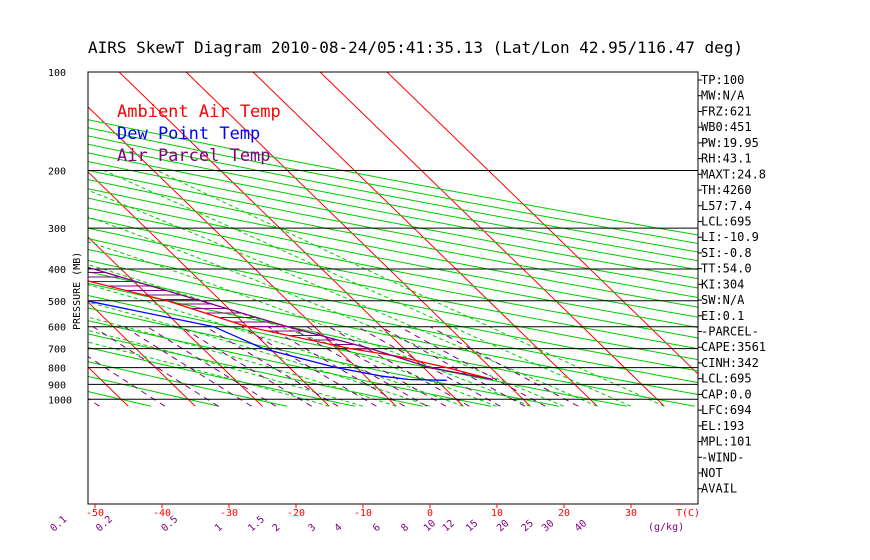 The width and height of the screenshot is (870, 560). What do you see at coordinates (730, 332) in the screenshot?
I see `index-item: -PARCEL-` at bounding box center [730, 332].